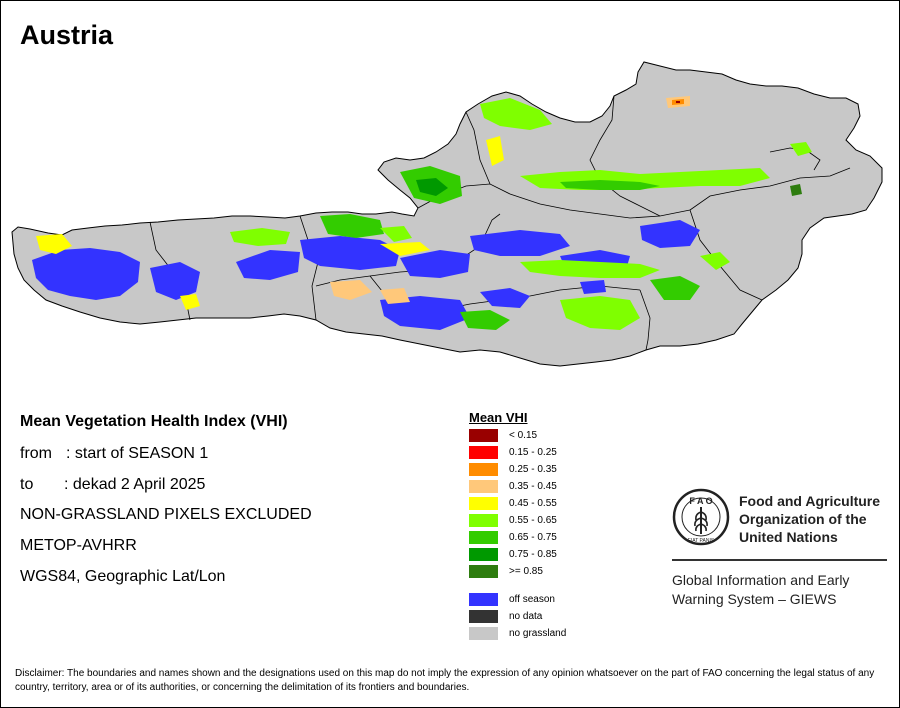 The width and height of the screenshot is (900, 708). I want to click on off-season-areas, so click(366, 275).